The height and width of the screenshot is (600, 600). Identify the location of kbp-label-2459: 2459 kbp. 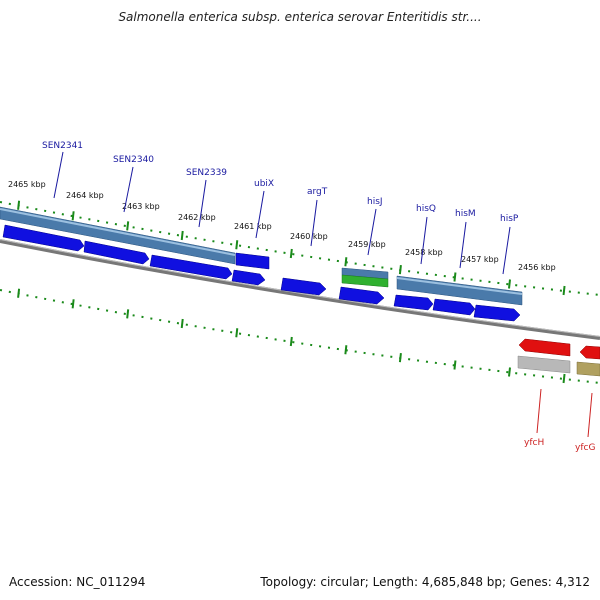
(367, 244).